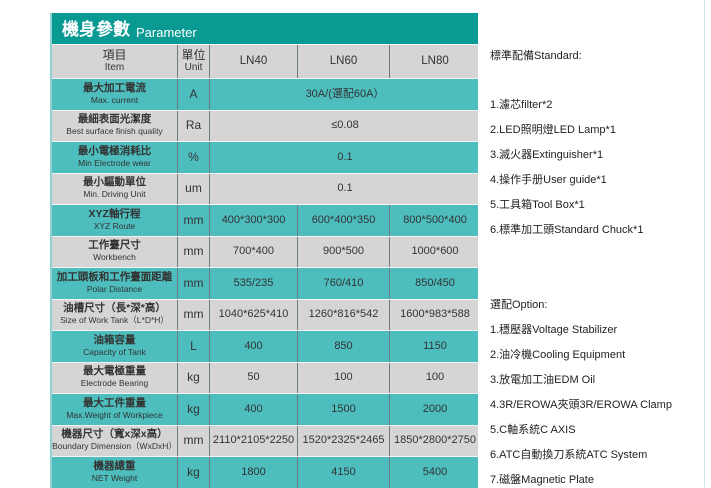 This screenshot has width=711, height=488. What do you see at coordinates (254, 61) in the screenshot?
I see `header-model: LN40` at bounding box center [254, 61].